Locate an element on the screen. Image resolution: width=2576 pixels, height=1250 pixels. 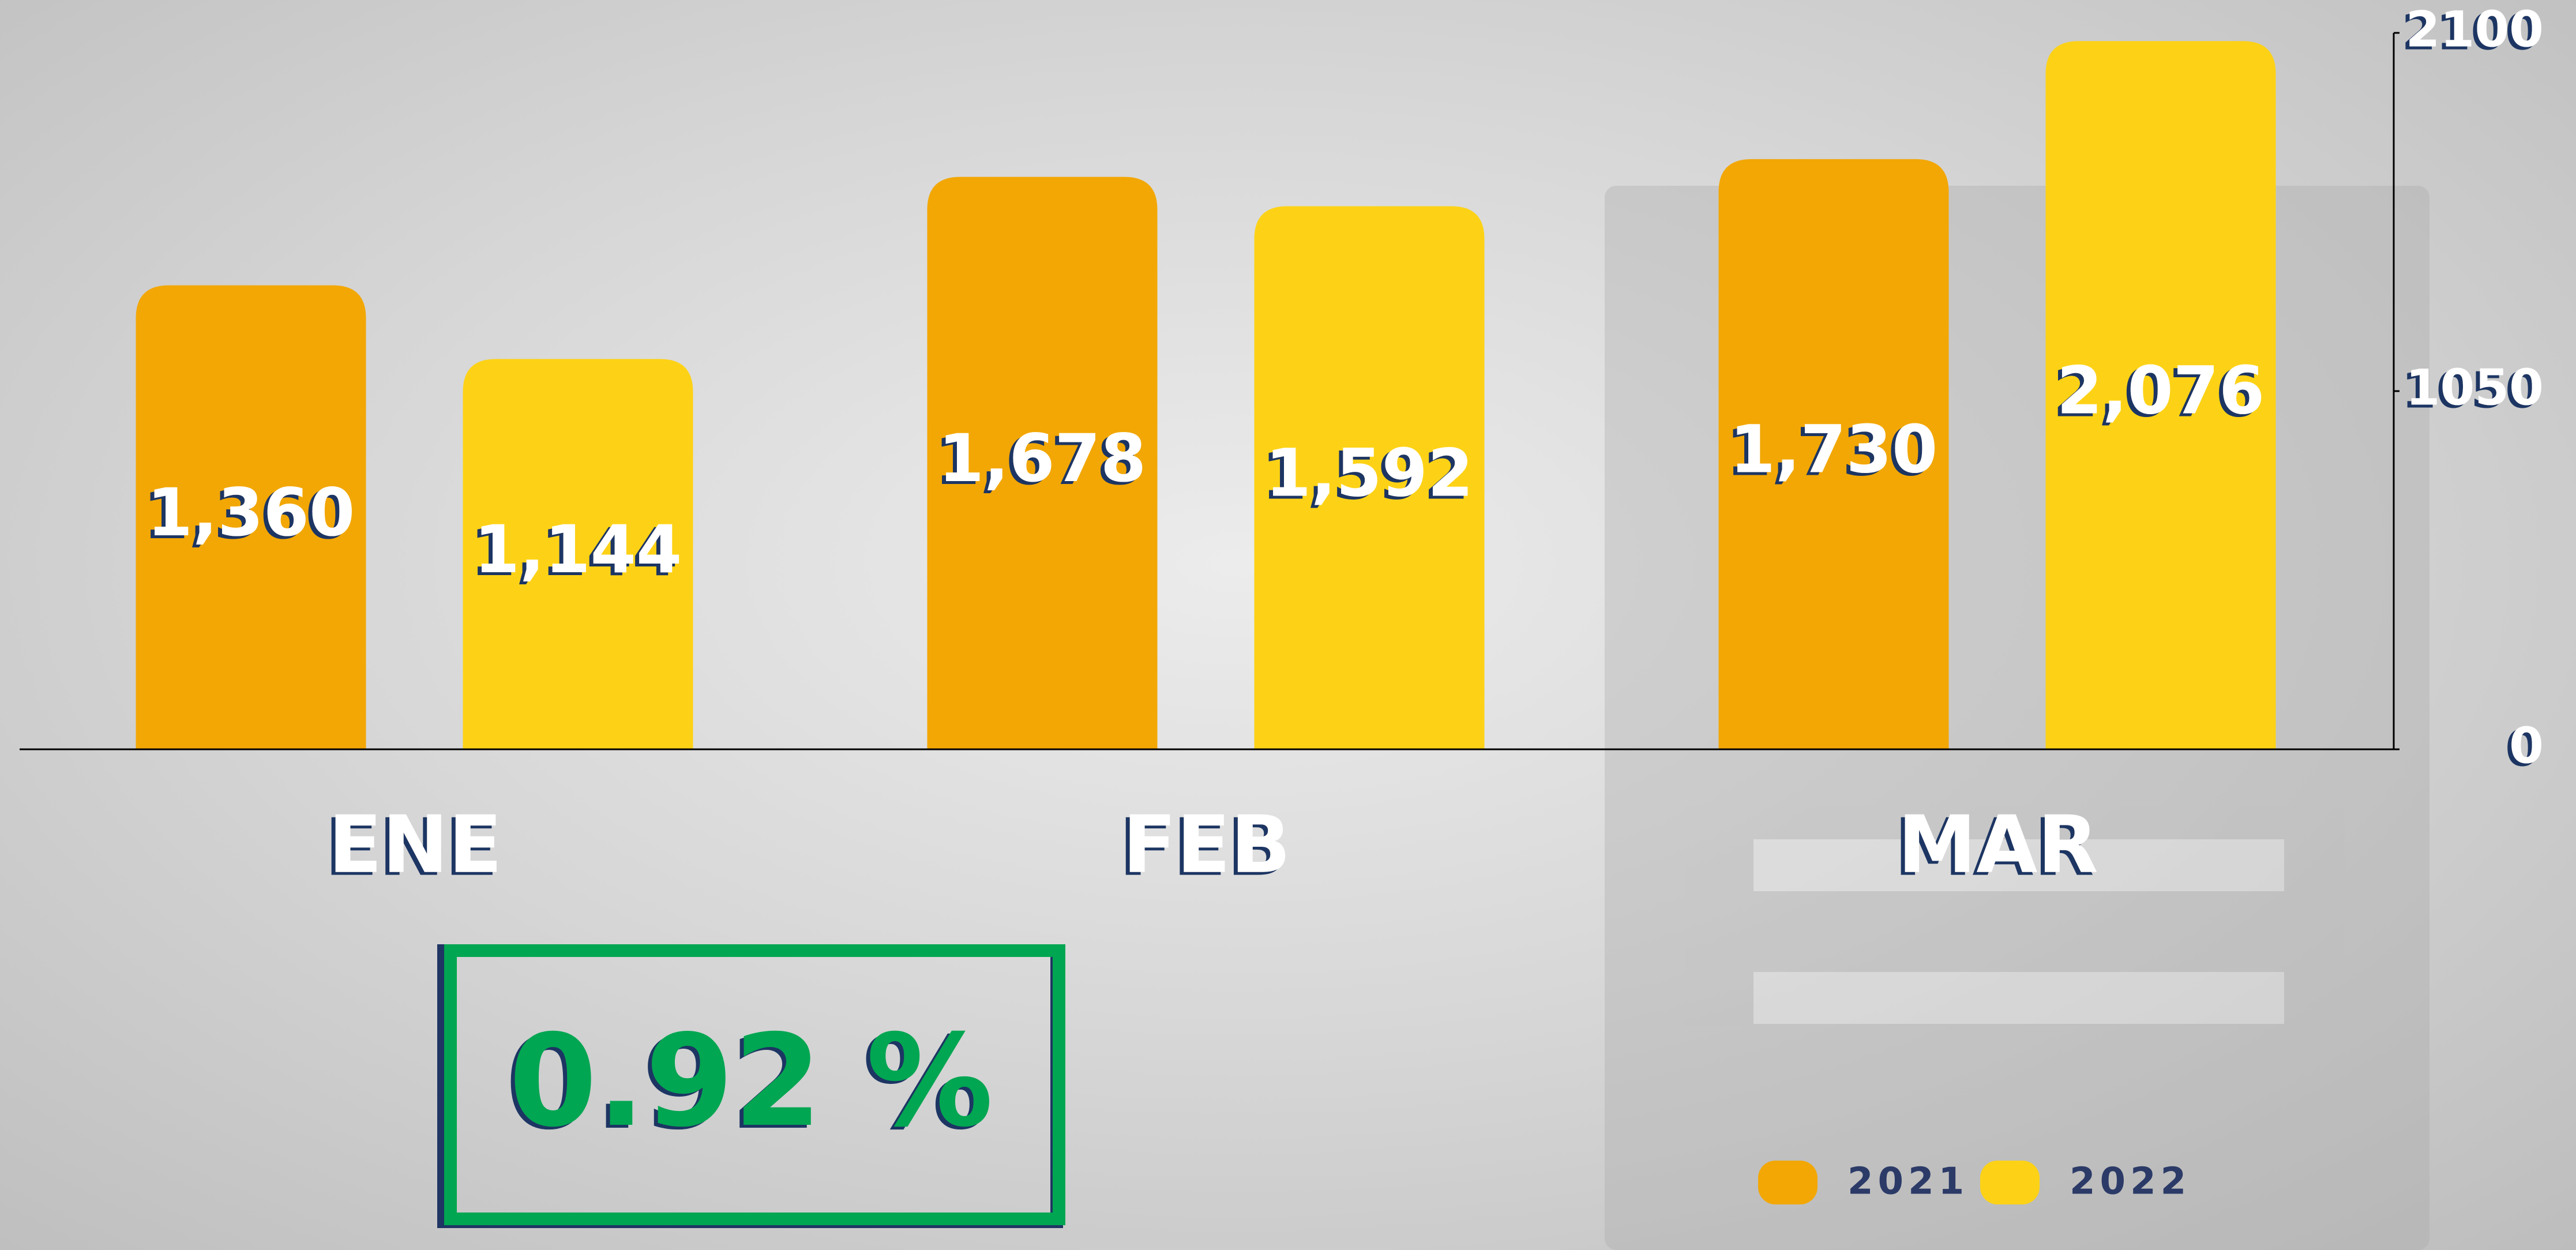
y-tick-label: 1050 is located at coordinates (2475, 387).